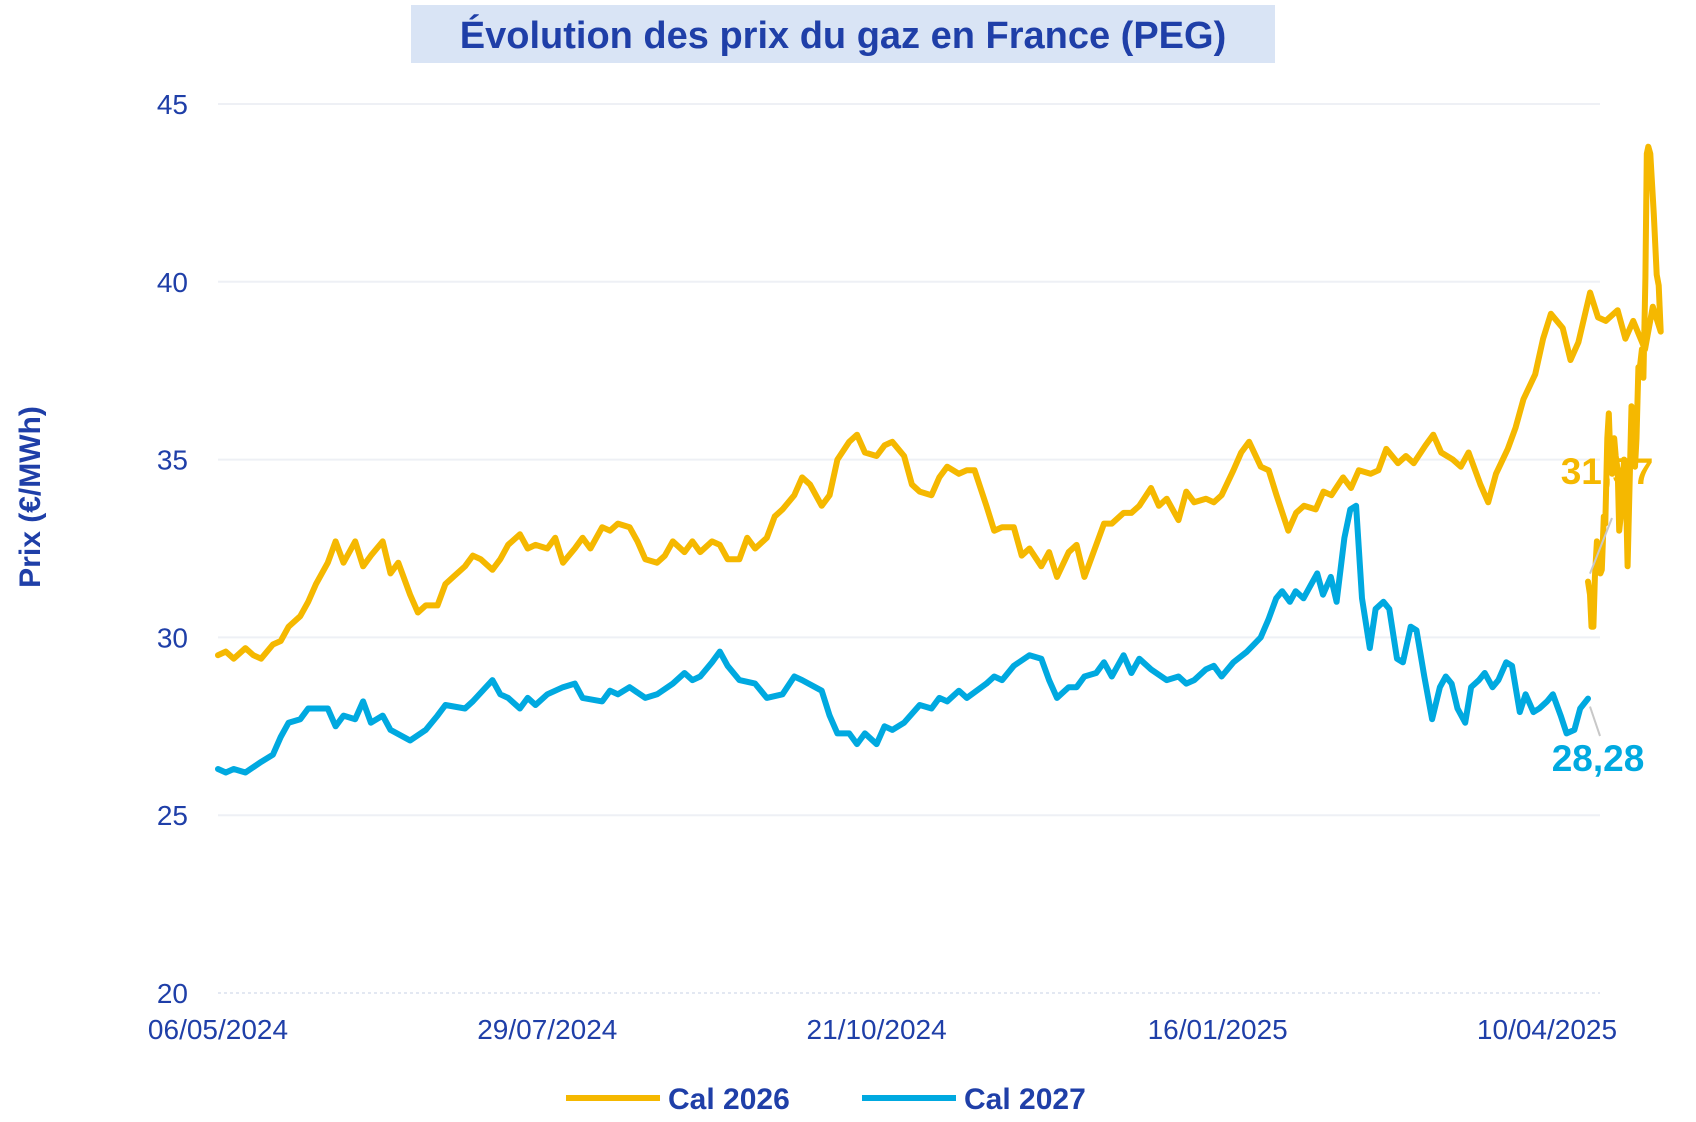 This screenshot has width=1696, height=1122. What do you see at coordinates (172, 104) in the screenshot?
I see `y-tick-label: 45` at bounding box center [172, 104].